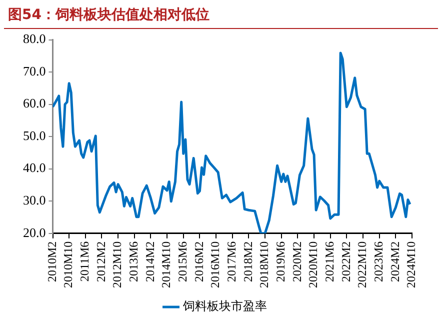  I want to click on x-tick-label: 2019M6, so click(281, 261).